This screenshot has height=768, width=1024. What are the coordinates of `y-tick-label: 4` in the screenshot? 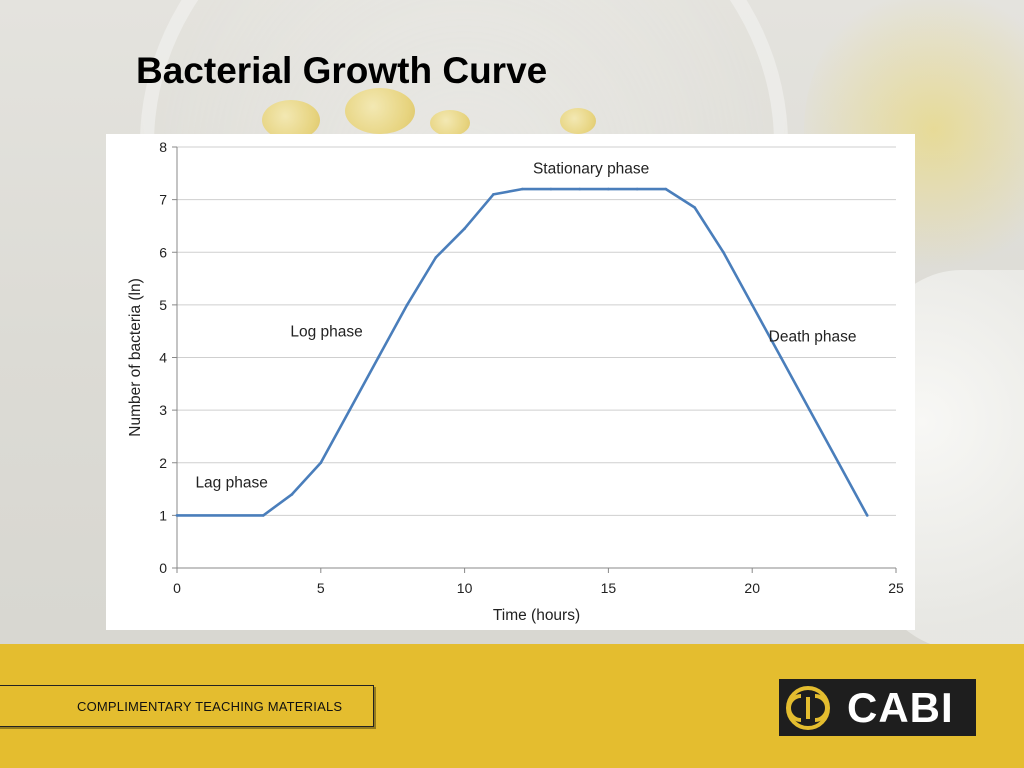 It's located at (163, 358).